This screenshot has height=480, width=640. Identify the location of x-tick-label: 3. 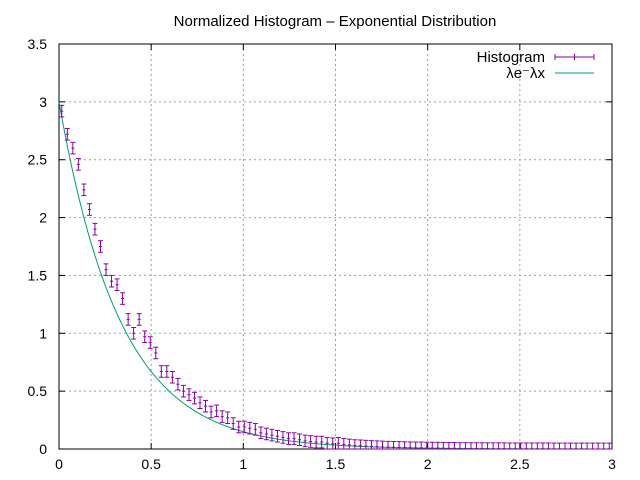
(612, 464).